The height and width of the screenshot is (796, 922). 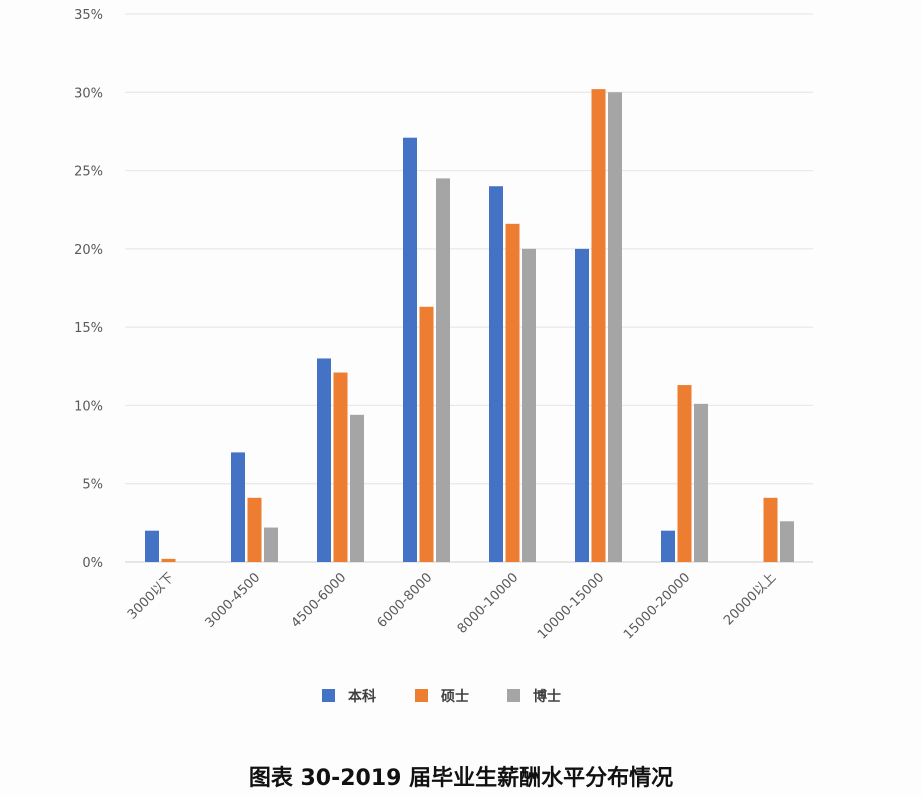 I want to click on legend-label: 本科, so click(x=362, y=696).